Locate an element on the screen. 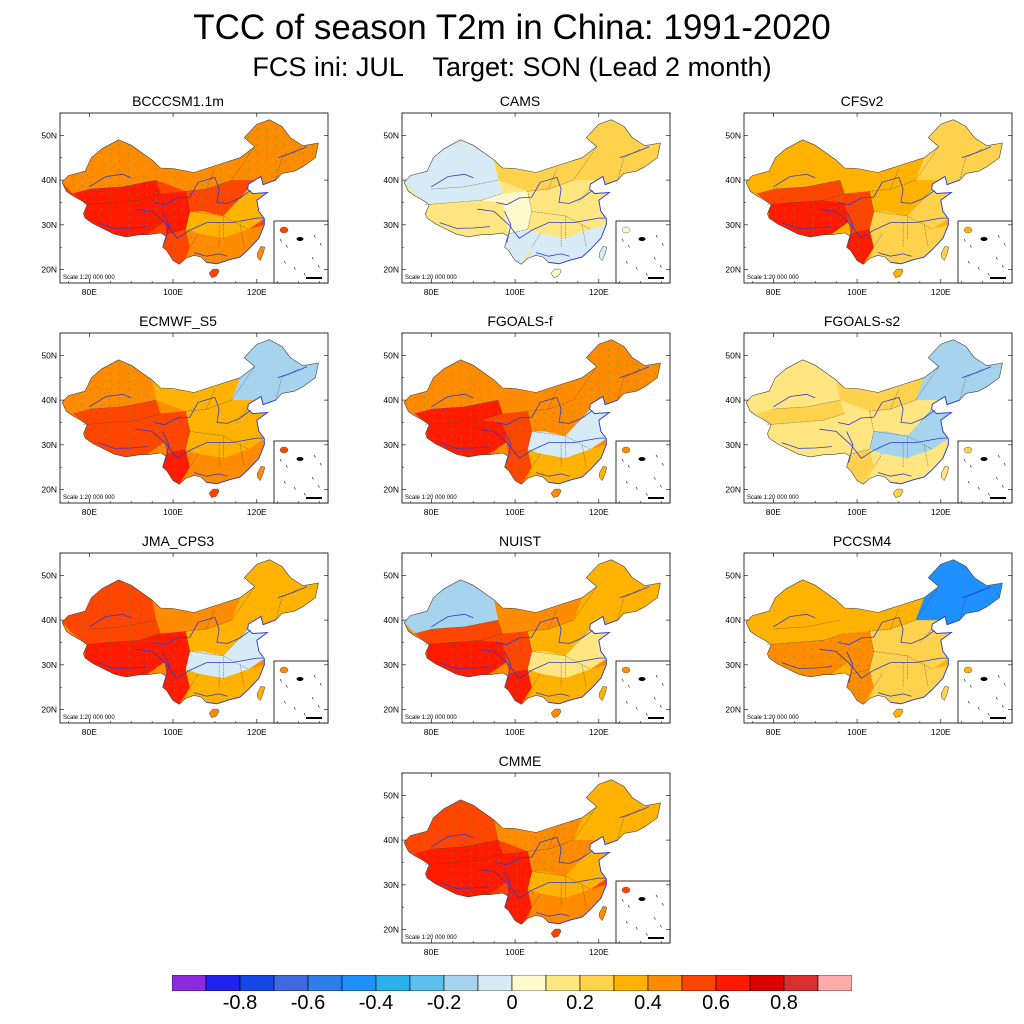  axis-ticks: 50N 40N 30N 20N 80E 100E 120E is located at coordinates (184, 204).